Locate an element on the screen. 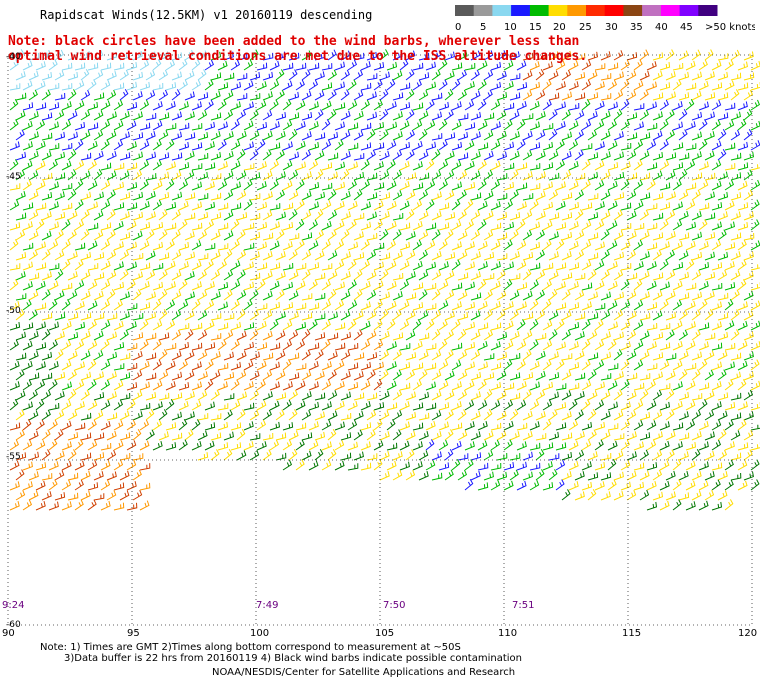 The width and height of the screenshot is (760, 688). lon-tick-120: 120 is located at coordinates (748, 633).